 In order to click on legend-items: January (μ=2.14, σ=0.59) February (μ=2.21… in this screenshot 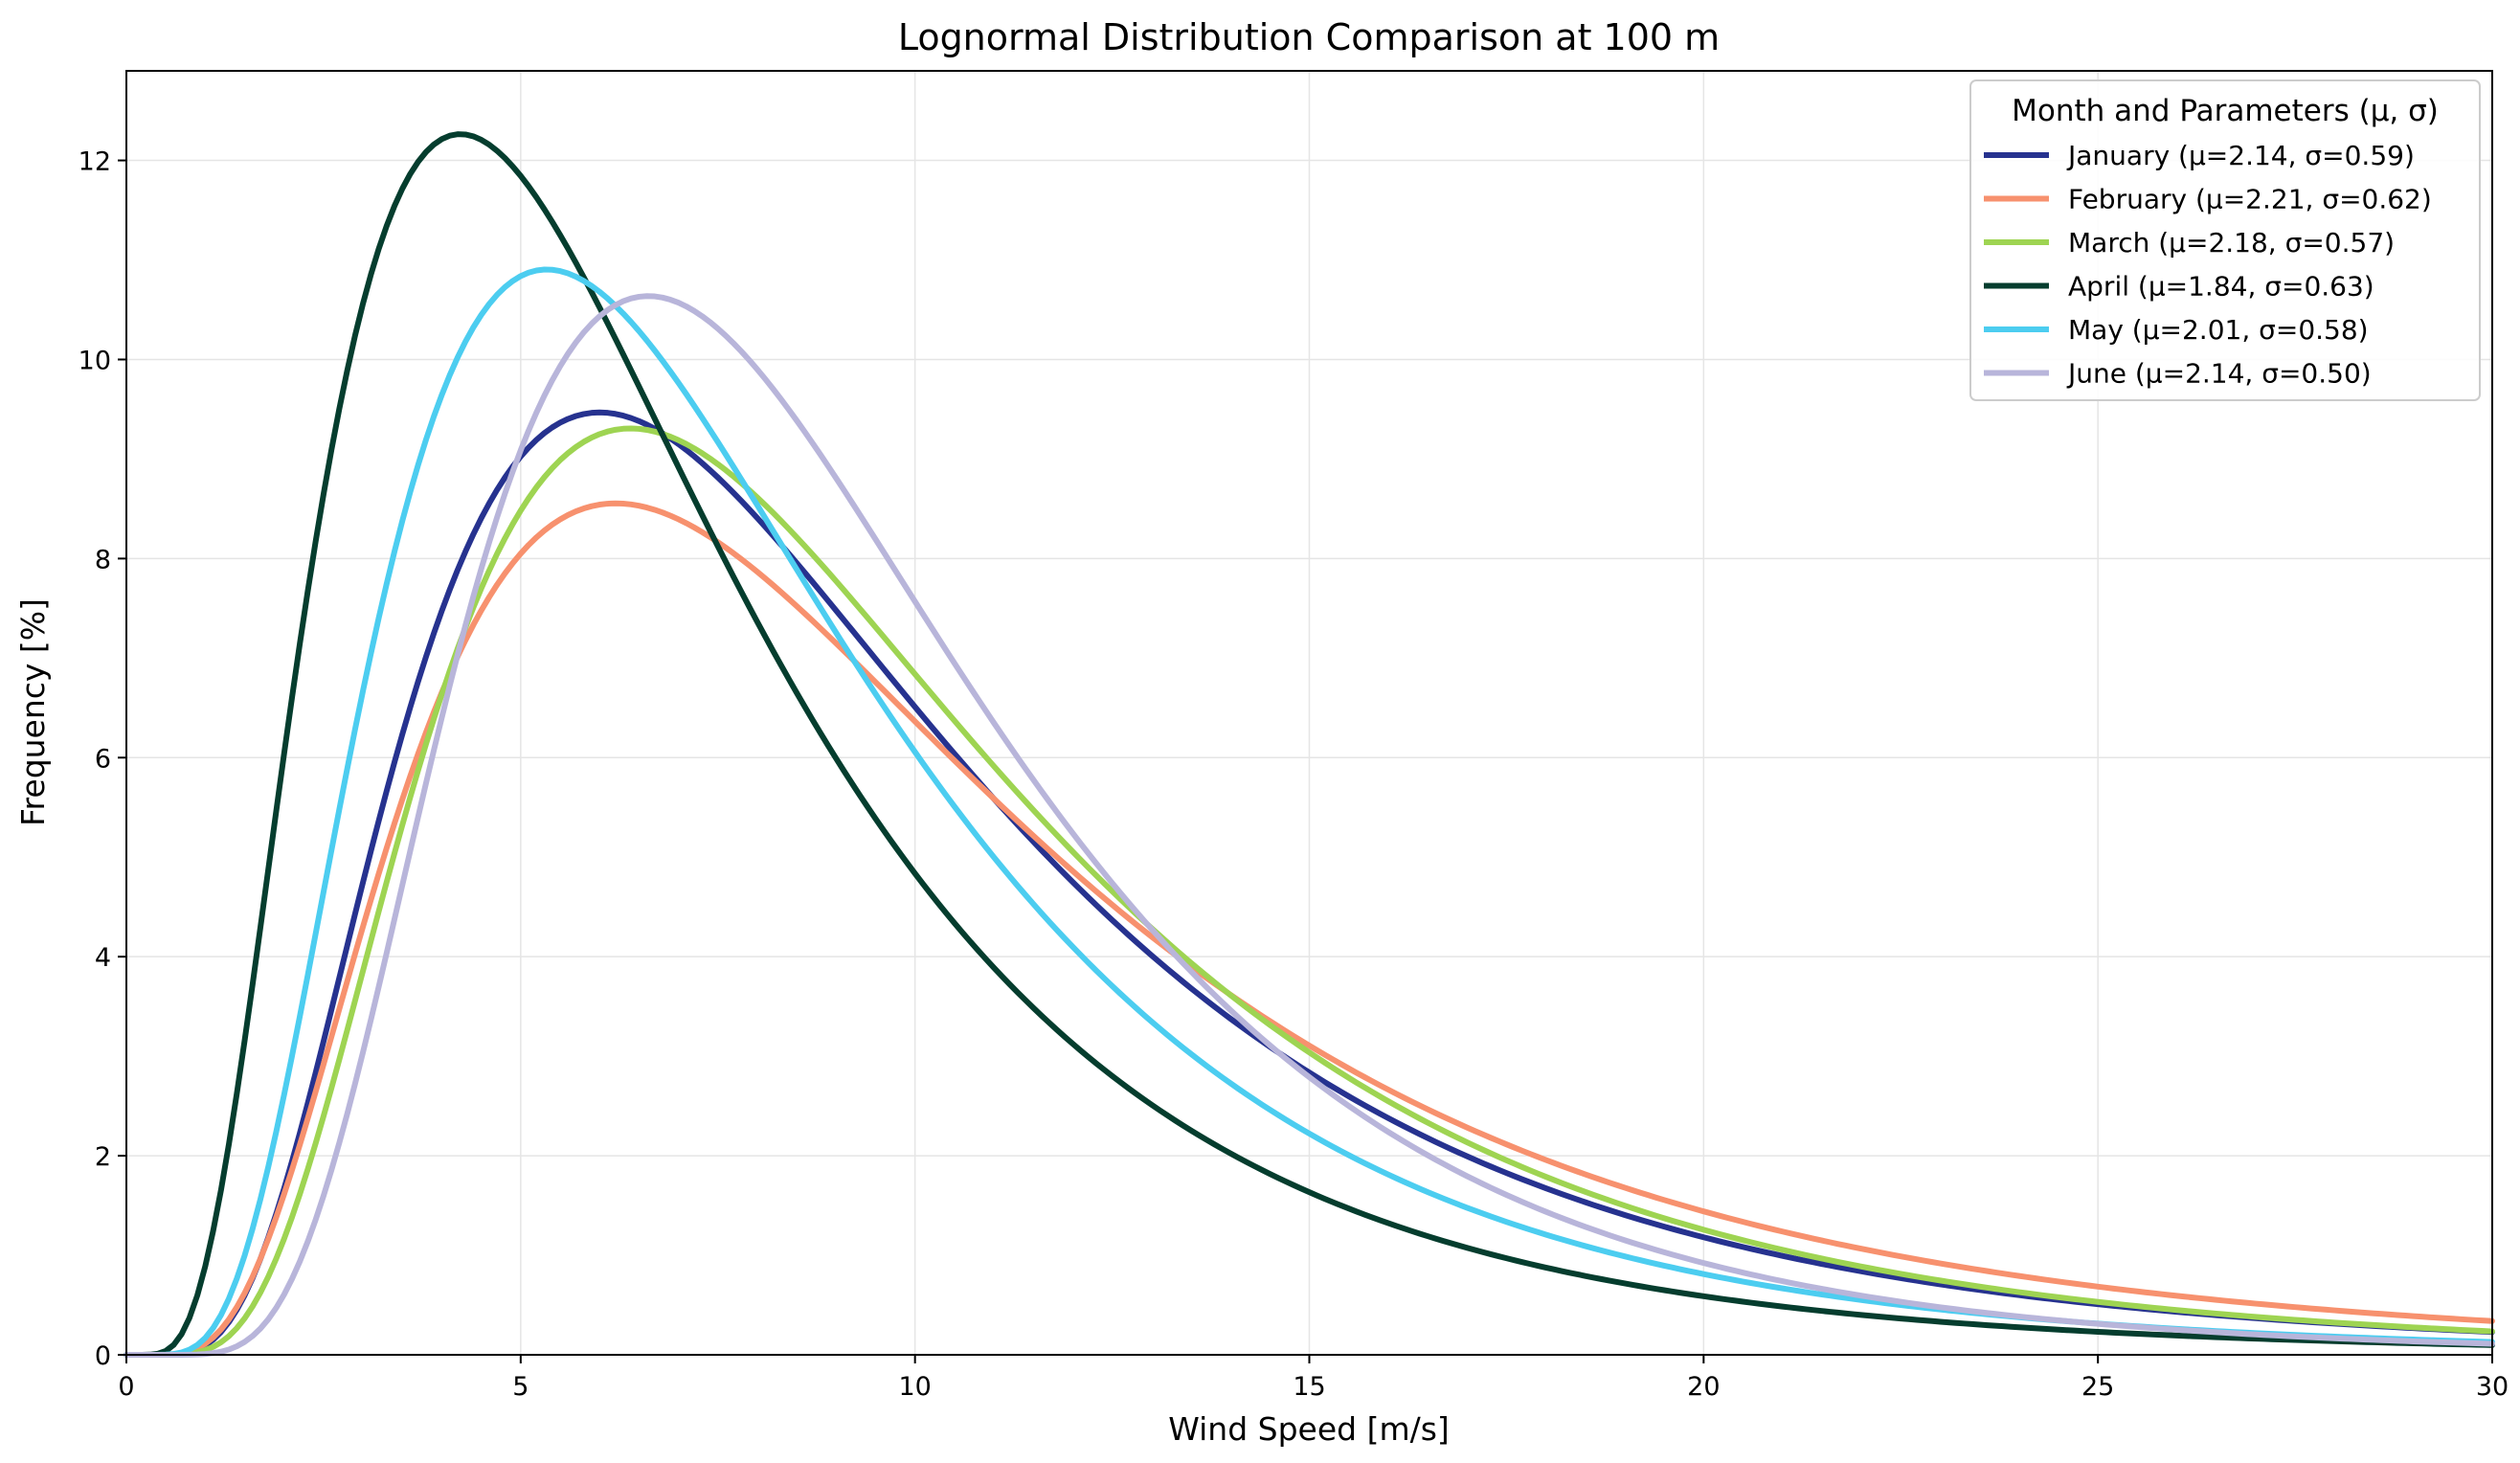, I will do `click(2208, 265)`.